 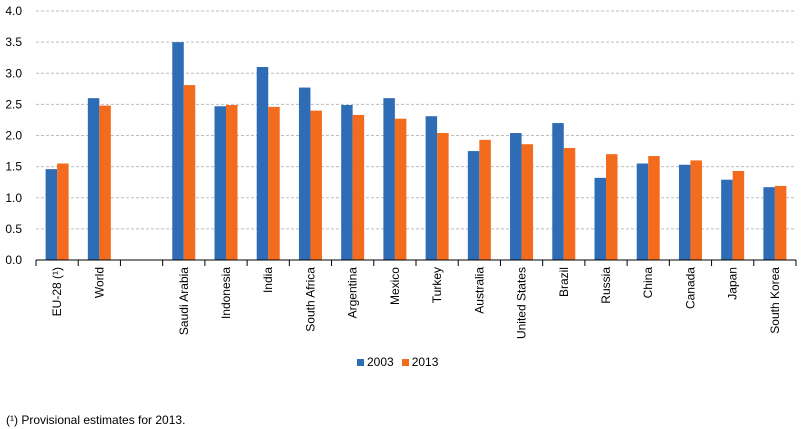 What do you see at coordinates (437, 285) in the screenshot?
I see `x-tick-label: Turkey` at bounding box center [437, 285].